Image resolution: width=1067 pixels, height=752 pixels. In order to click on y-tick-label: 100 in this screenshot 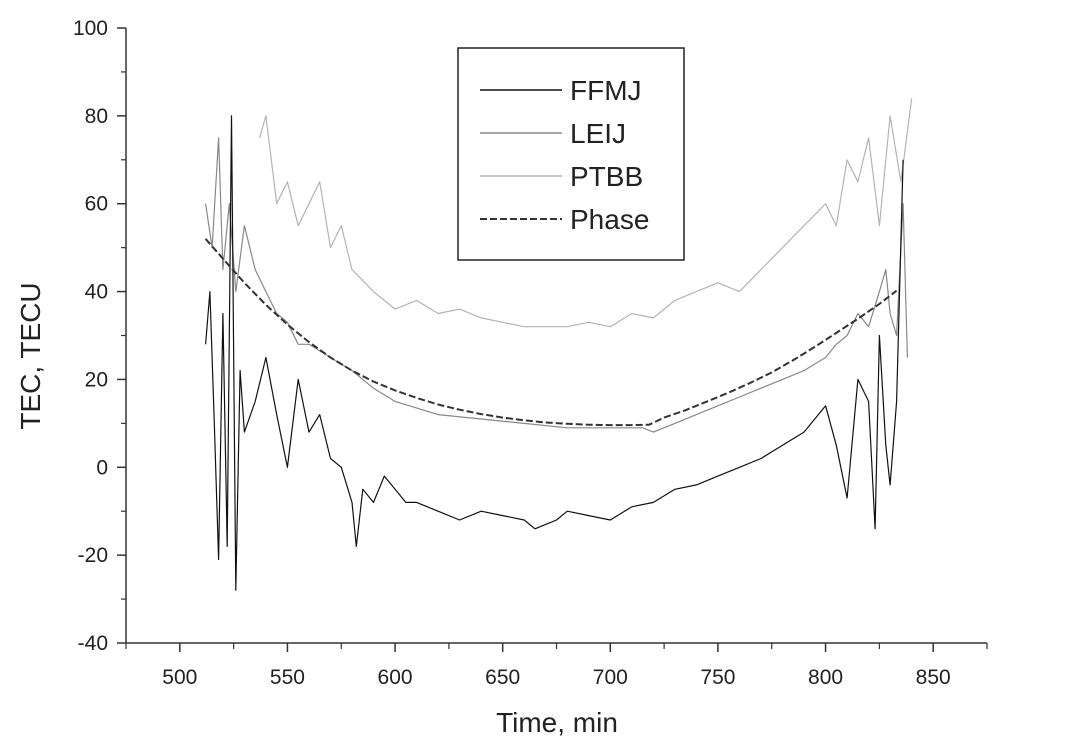, I will do `click(90, 28)`.